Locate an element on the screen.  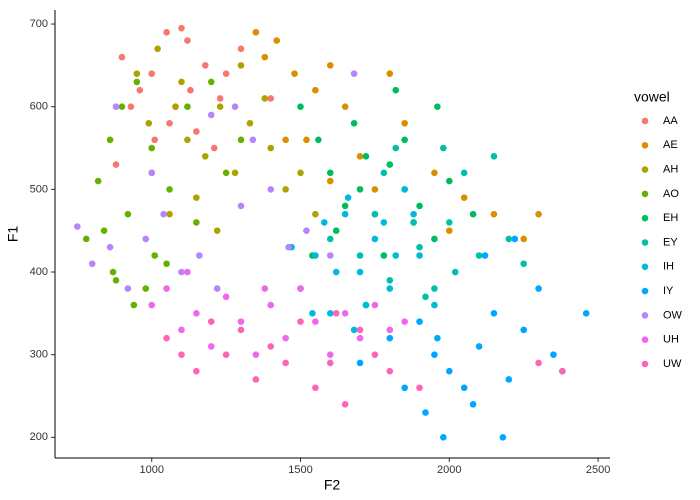
legend-label: EH is located at coordinates (670, 218).